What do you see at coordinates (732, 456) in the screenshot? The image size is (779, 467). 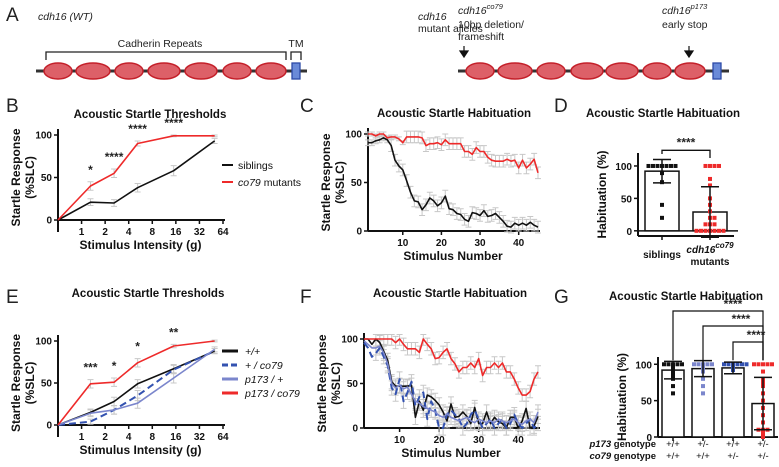 I see `genotype-value: +/-` at bounding box center [732, 456].